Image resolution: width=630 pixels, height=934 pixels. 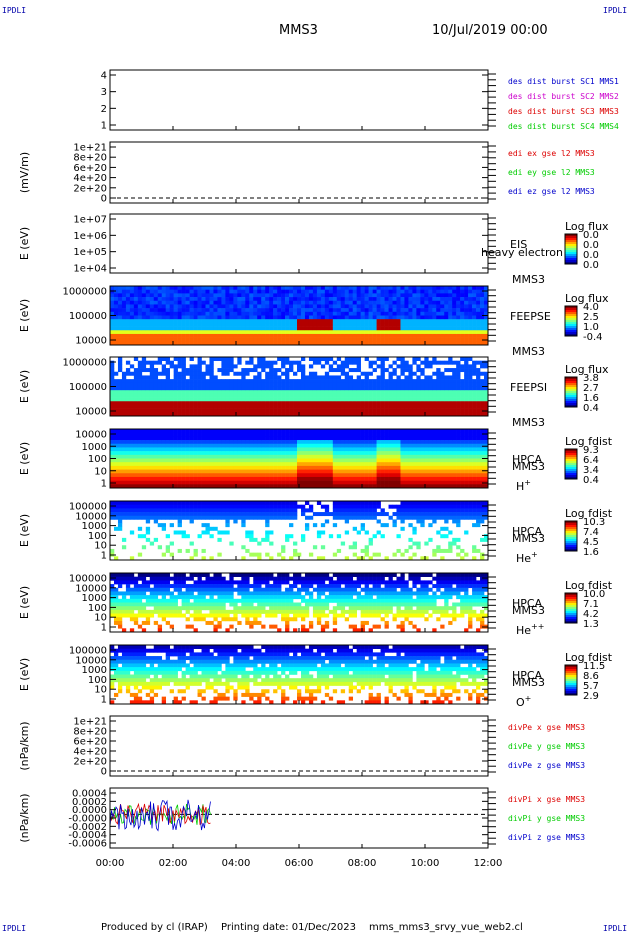 What do you see at coordinates (591, 317) in the screenshot?
I see `colorbar-tick-label: 2.5` at bounding box center [591, 317].